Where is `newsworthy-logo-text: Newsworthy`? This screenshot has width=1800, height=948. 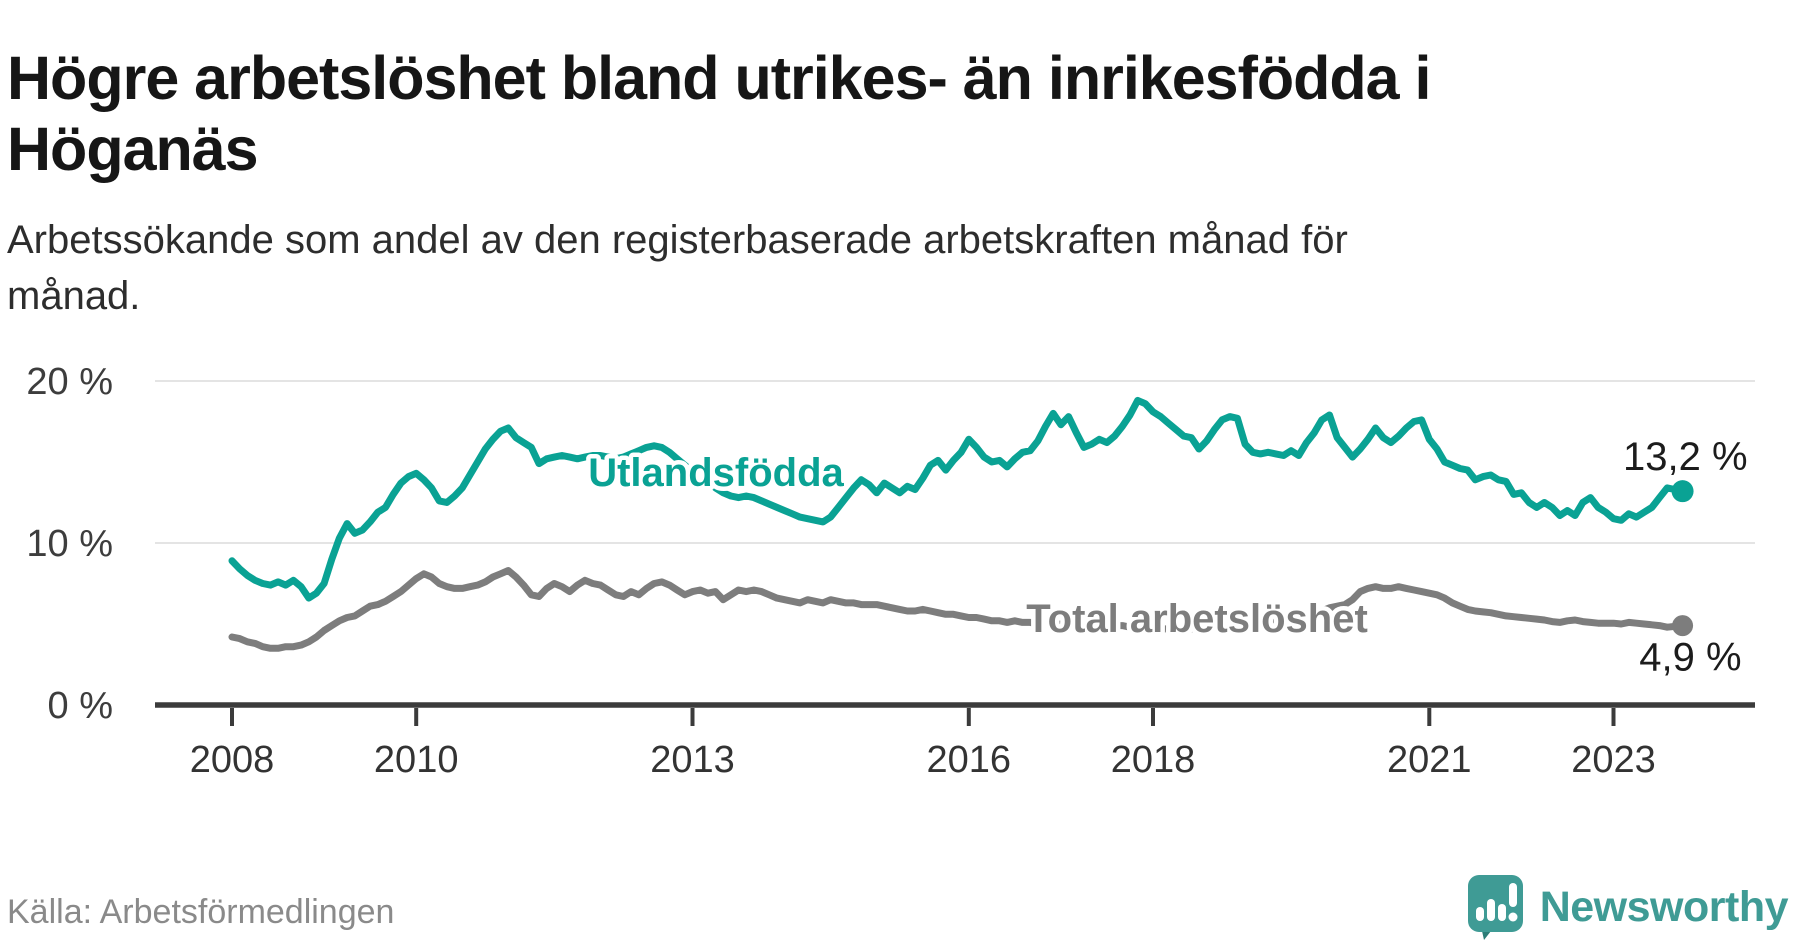 newsworthy-logo-text: Newsworthy is located at coordinates (1664, 906).